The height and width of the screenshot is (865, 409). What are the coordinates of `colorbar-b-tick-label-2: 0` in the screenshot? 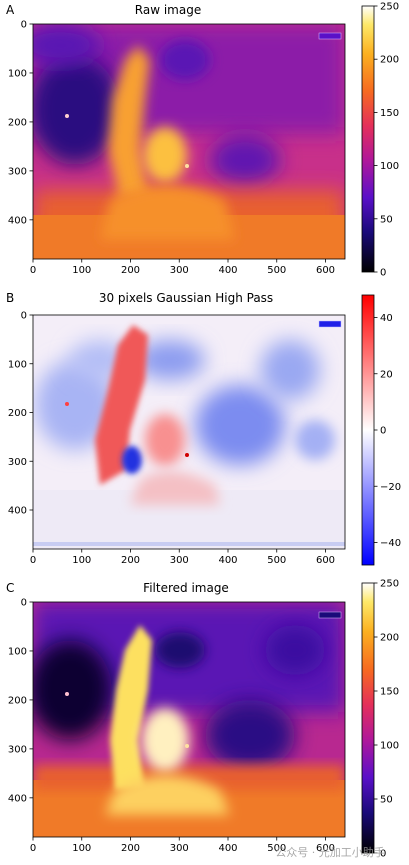 It's located at (383, 431).